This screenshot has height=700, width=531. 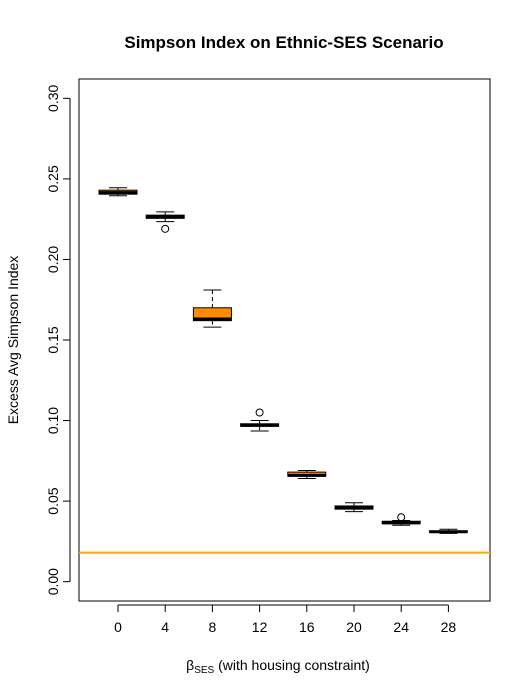 What do you see at coordinates (307, 627) in the screenshot?
I see `x-tick-label: 16` at bounding box center [307, 627].